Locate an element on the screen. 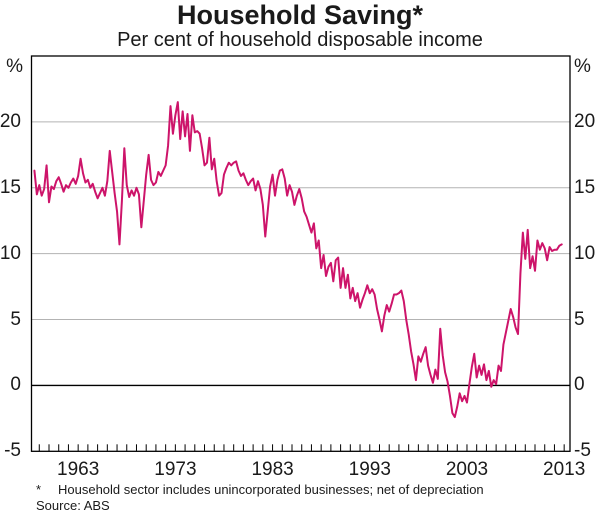 The image size is (600, 519). x-tick-label: 1993 is located at coordinates (369, 469).